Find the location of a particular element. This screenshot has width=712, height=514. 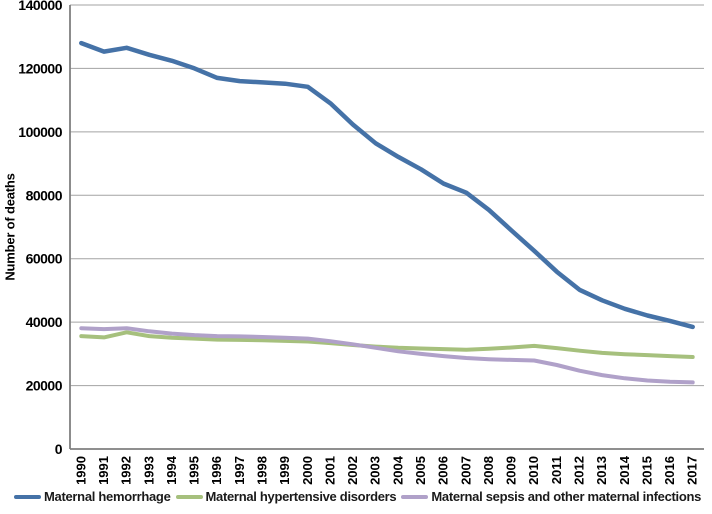

x-tick-label: 2014 is located at coordinates (624, 470).